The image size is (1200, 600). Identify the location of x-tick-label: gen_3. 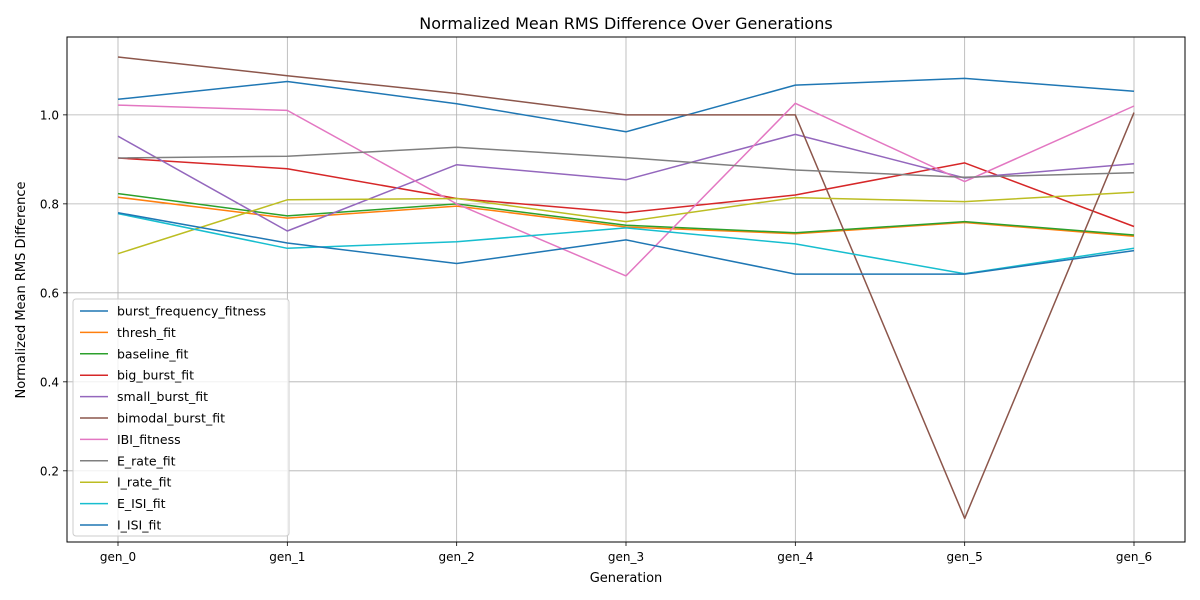
(626, 557).